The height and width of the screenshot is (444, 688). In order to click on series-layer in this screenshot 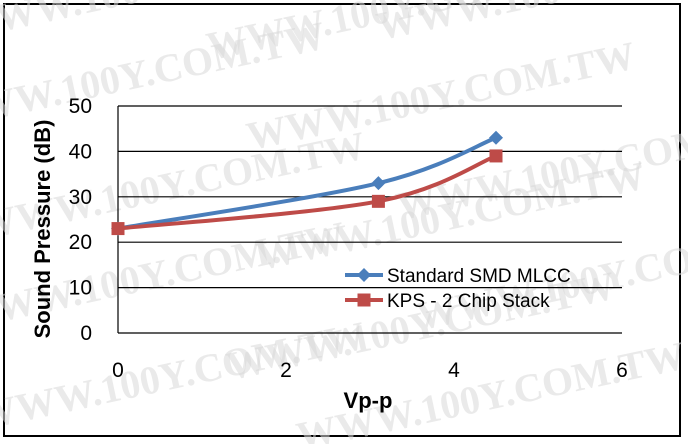, I will do `click(307, 183)`.